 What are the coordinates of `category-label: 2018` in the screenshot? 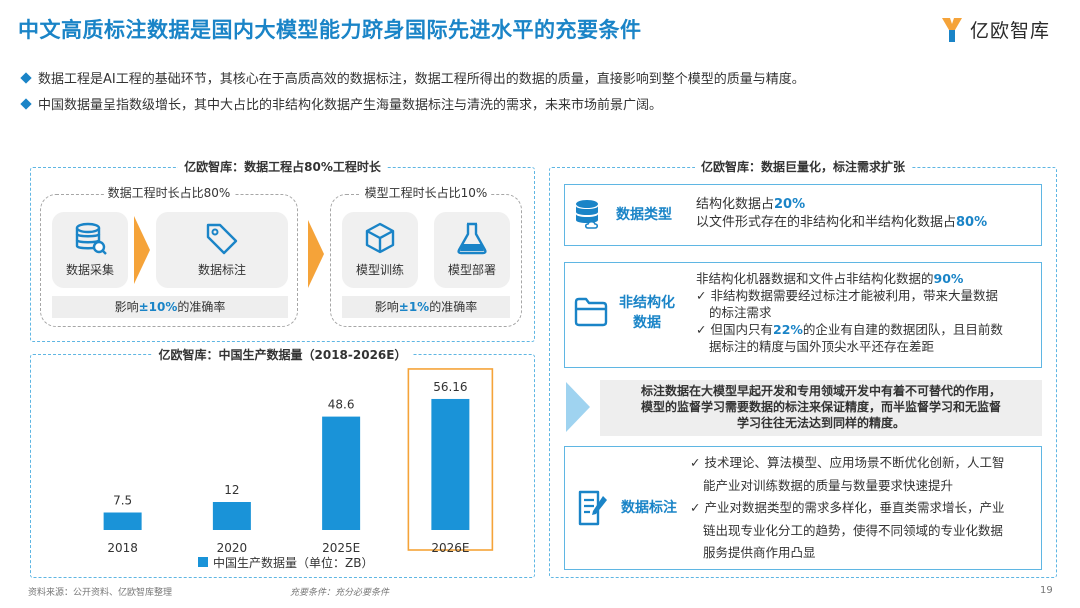 It's located at (122, 548).